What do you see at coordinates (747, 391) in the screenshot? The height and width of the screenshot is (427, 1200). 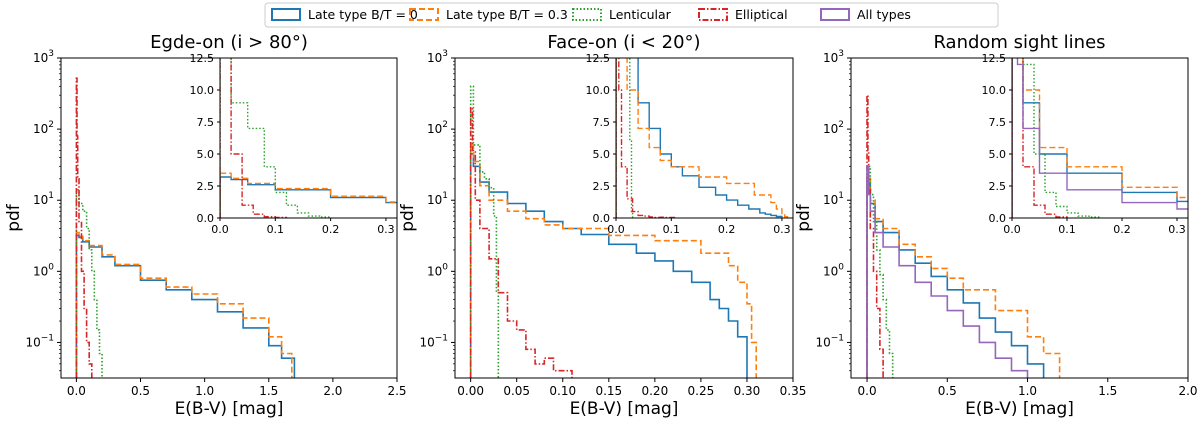 I see `x-tick-label: 0.30` at bounding box center [747, 391].